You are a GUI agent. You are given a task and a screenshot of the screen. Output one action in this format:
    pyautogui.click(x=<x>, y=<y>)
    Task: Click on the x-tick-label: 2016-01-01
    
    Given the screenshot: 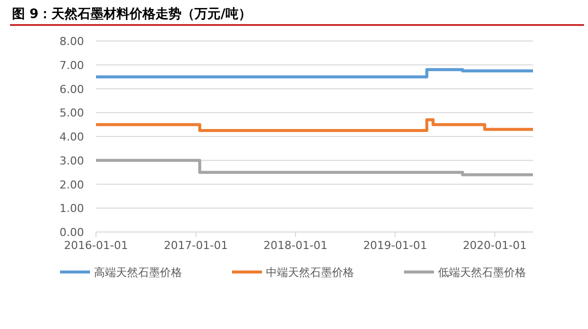 What is the action you would take?
    pyautogui.click(x=96, y=245)
    